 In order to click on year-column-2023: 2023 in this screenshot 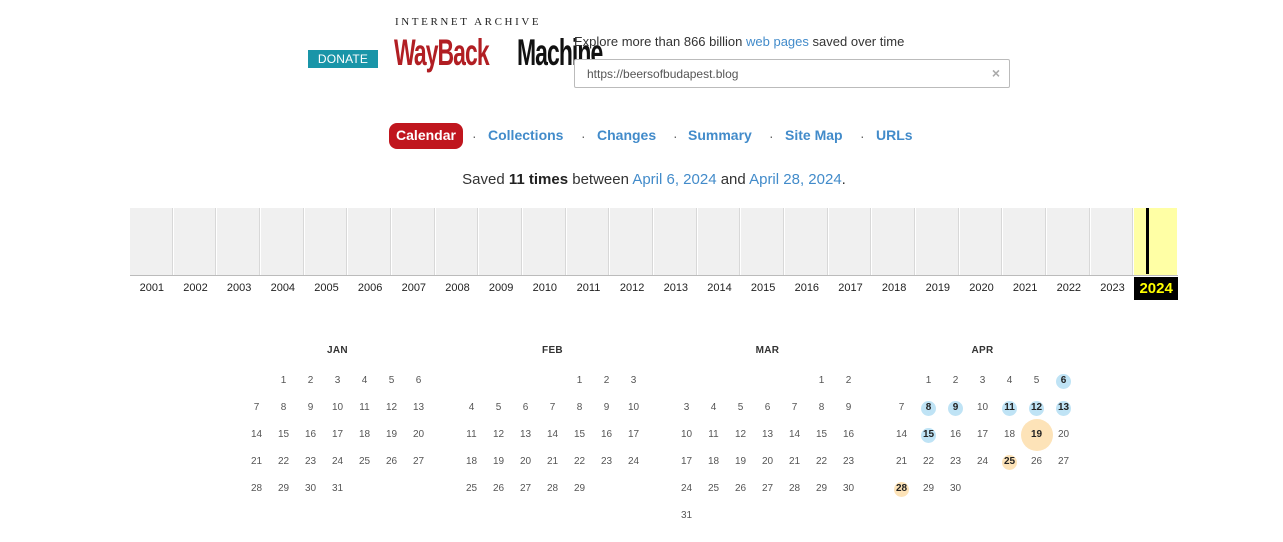, I will do `click(1112, 254)`.